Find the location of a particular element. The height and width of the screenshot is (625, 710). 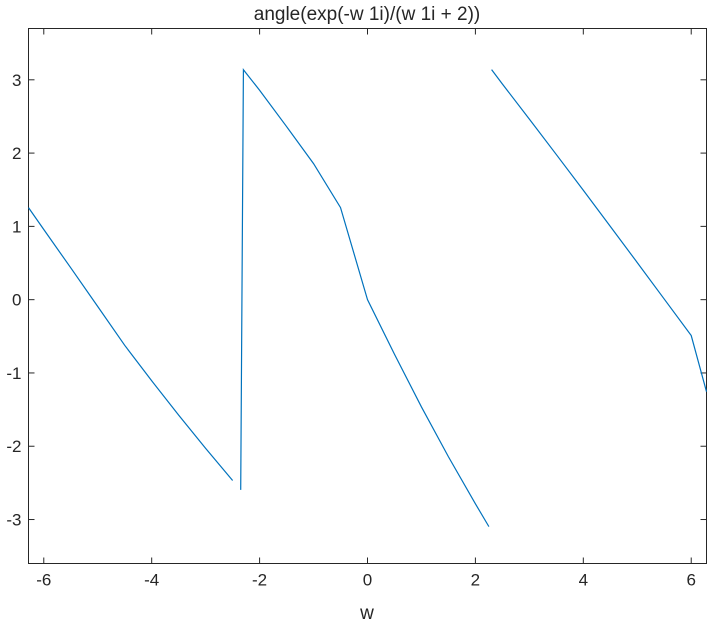

chart-title: angle(exp(-w 1i)/(w 1i + 2)) is located at coordinates (367, 14).